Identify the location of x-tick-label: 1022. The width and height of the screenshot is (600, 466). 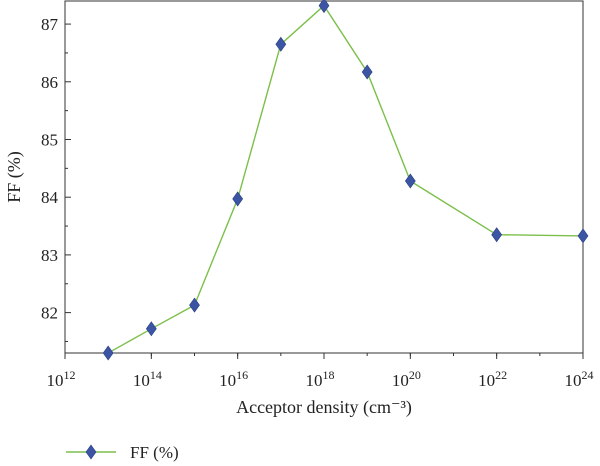
(492, 379).